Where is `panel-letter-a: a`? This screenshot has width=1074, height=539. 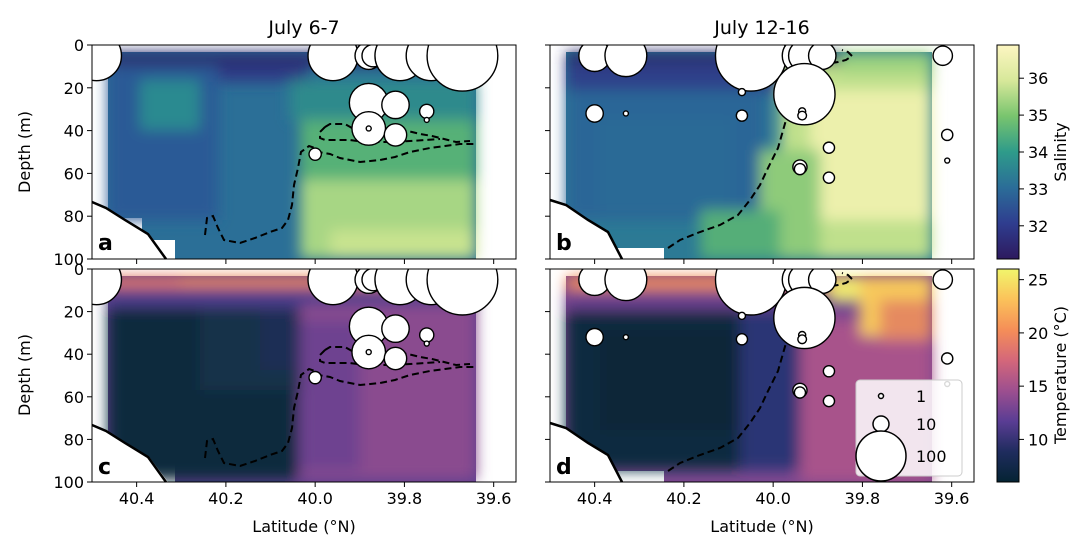
panel-letter-a: a is located at coordinates (105, 243).